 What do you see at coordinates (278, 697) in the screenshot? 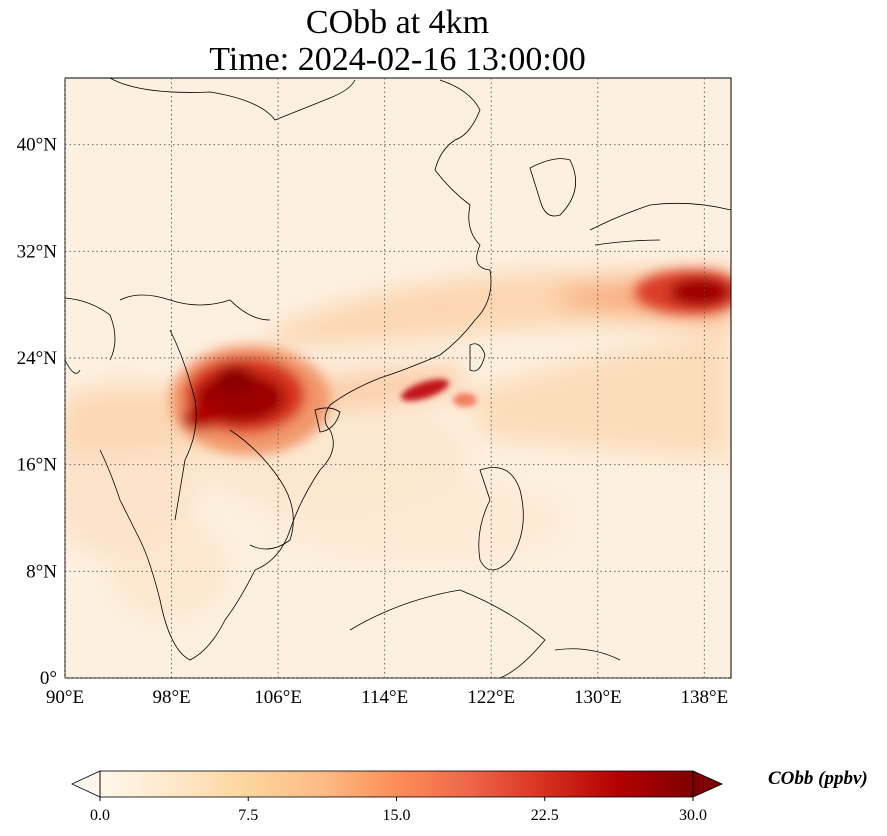
I see `lon-tick-label: 106°E` at bounding box center [278, 697].